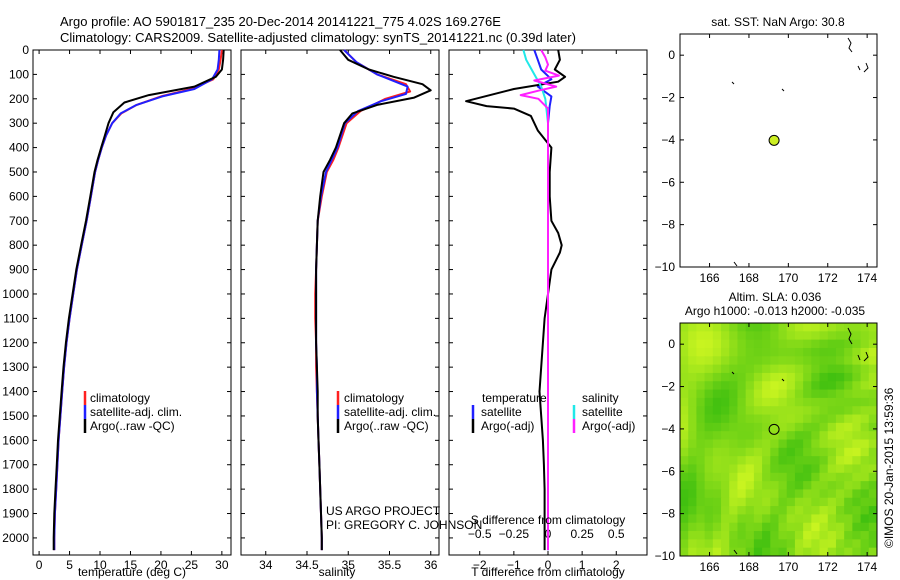  Describe the element at coordinates (192, 565) in the screenshot. I see `x-tick-label: 25` at that location.